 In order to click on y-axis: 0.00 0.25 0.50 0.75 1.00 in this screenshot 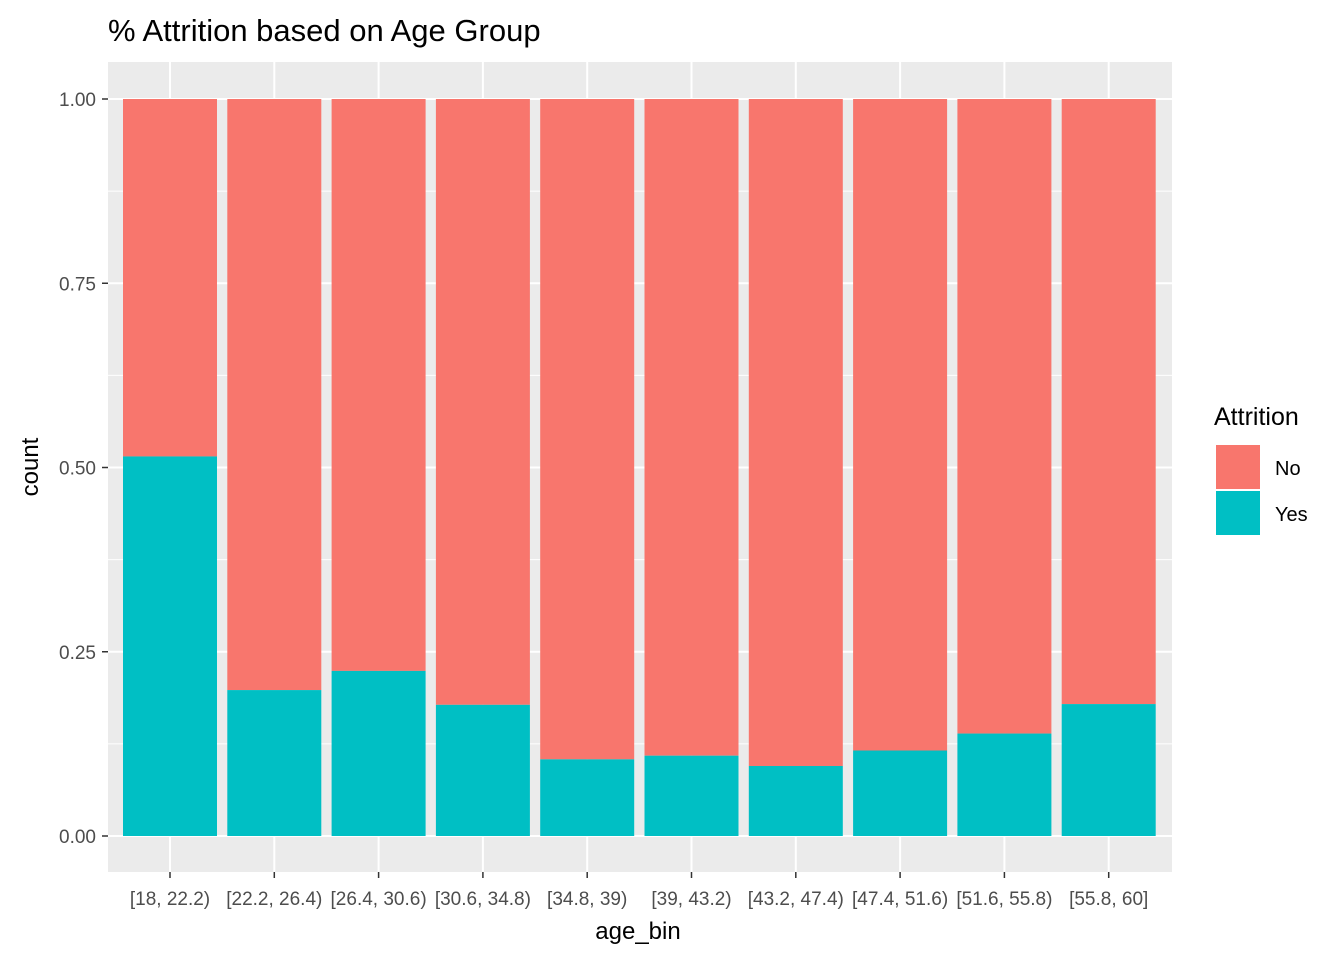, I will do `click(83, 469)`.